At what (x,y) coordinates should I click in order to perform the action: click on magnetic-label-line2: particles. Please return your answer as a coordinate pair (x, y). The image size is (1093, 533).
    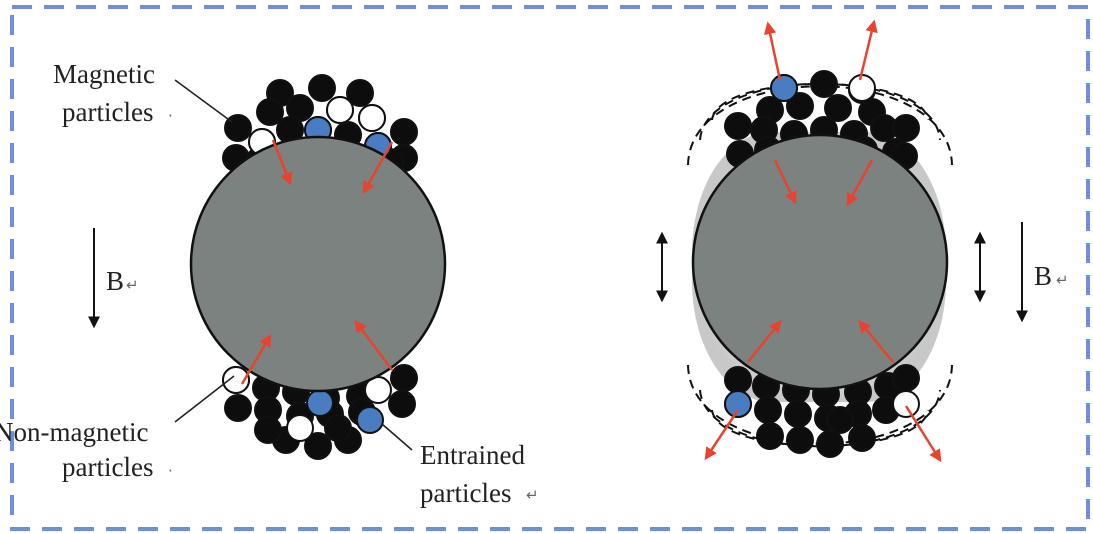
    Looking at the image, I should click on (107, 112).